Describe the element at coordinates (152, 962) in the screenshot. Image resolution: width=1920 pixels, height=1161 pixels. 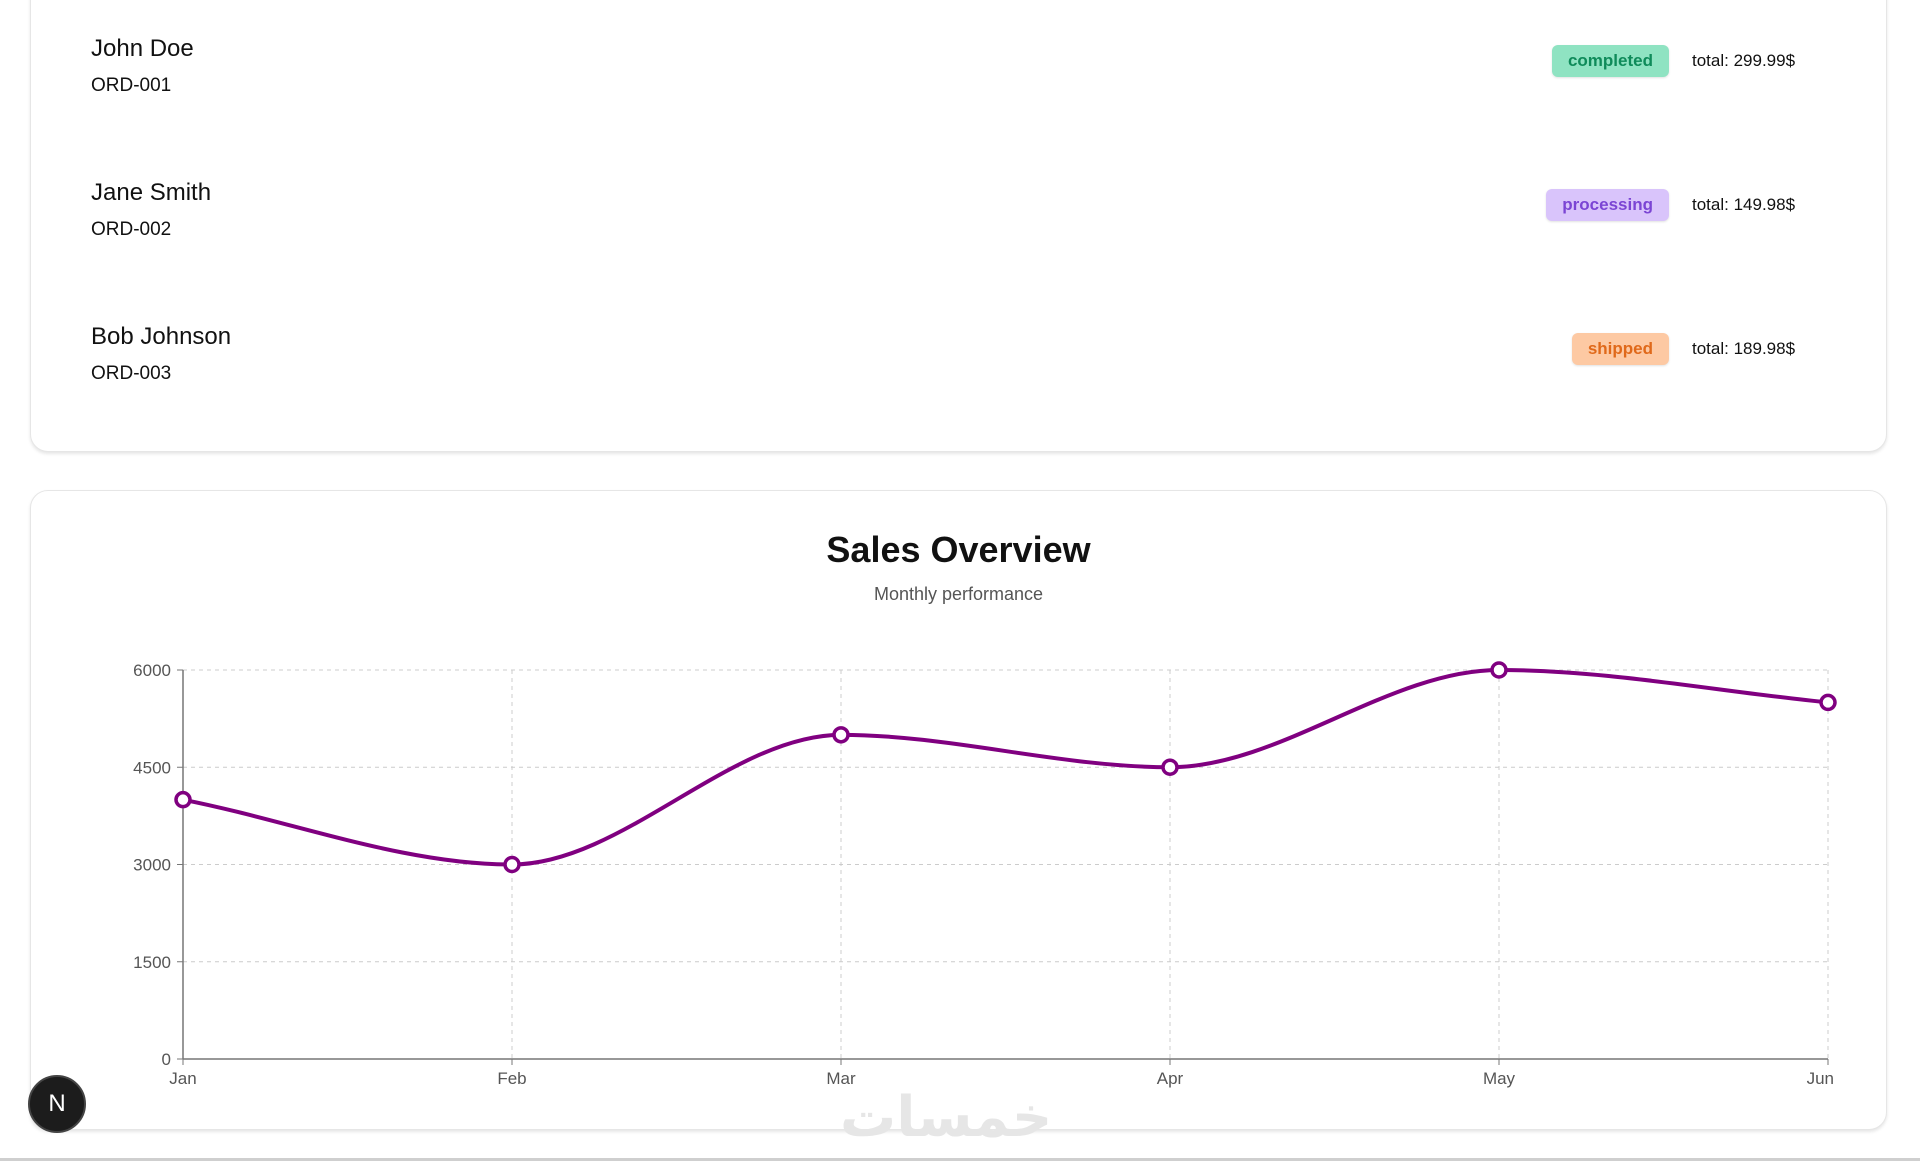
I see `y-tick-label: 1500` at that location.